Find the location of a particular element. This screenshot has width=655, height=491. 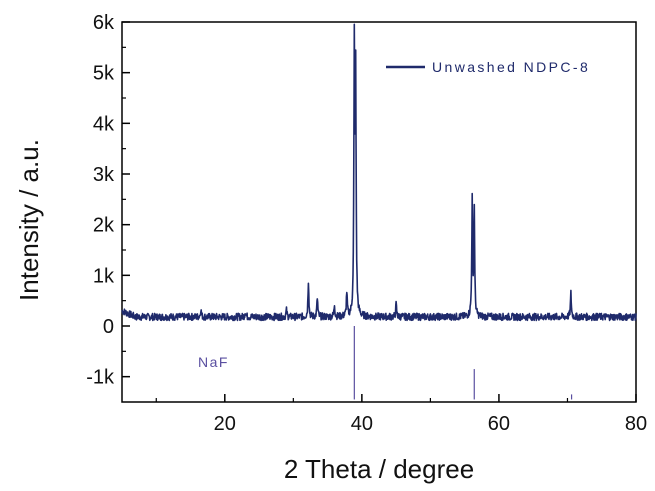

reference-label: NaF is located at coordinates (213, 362).